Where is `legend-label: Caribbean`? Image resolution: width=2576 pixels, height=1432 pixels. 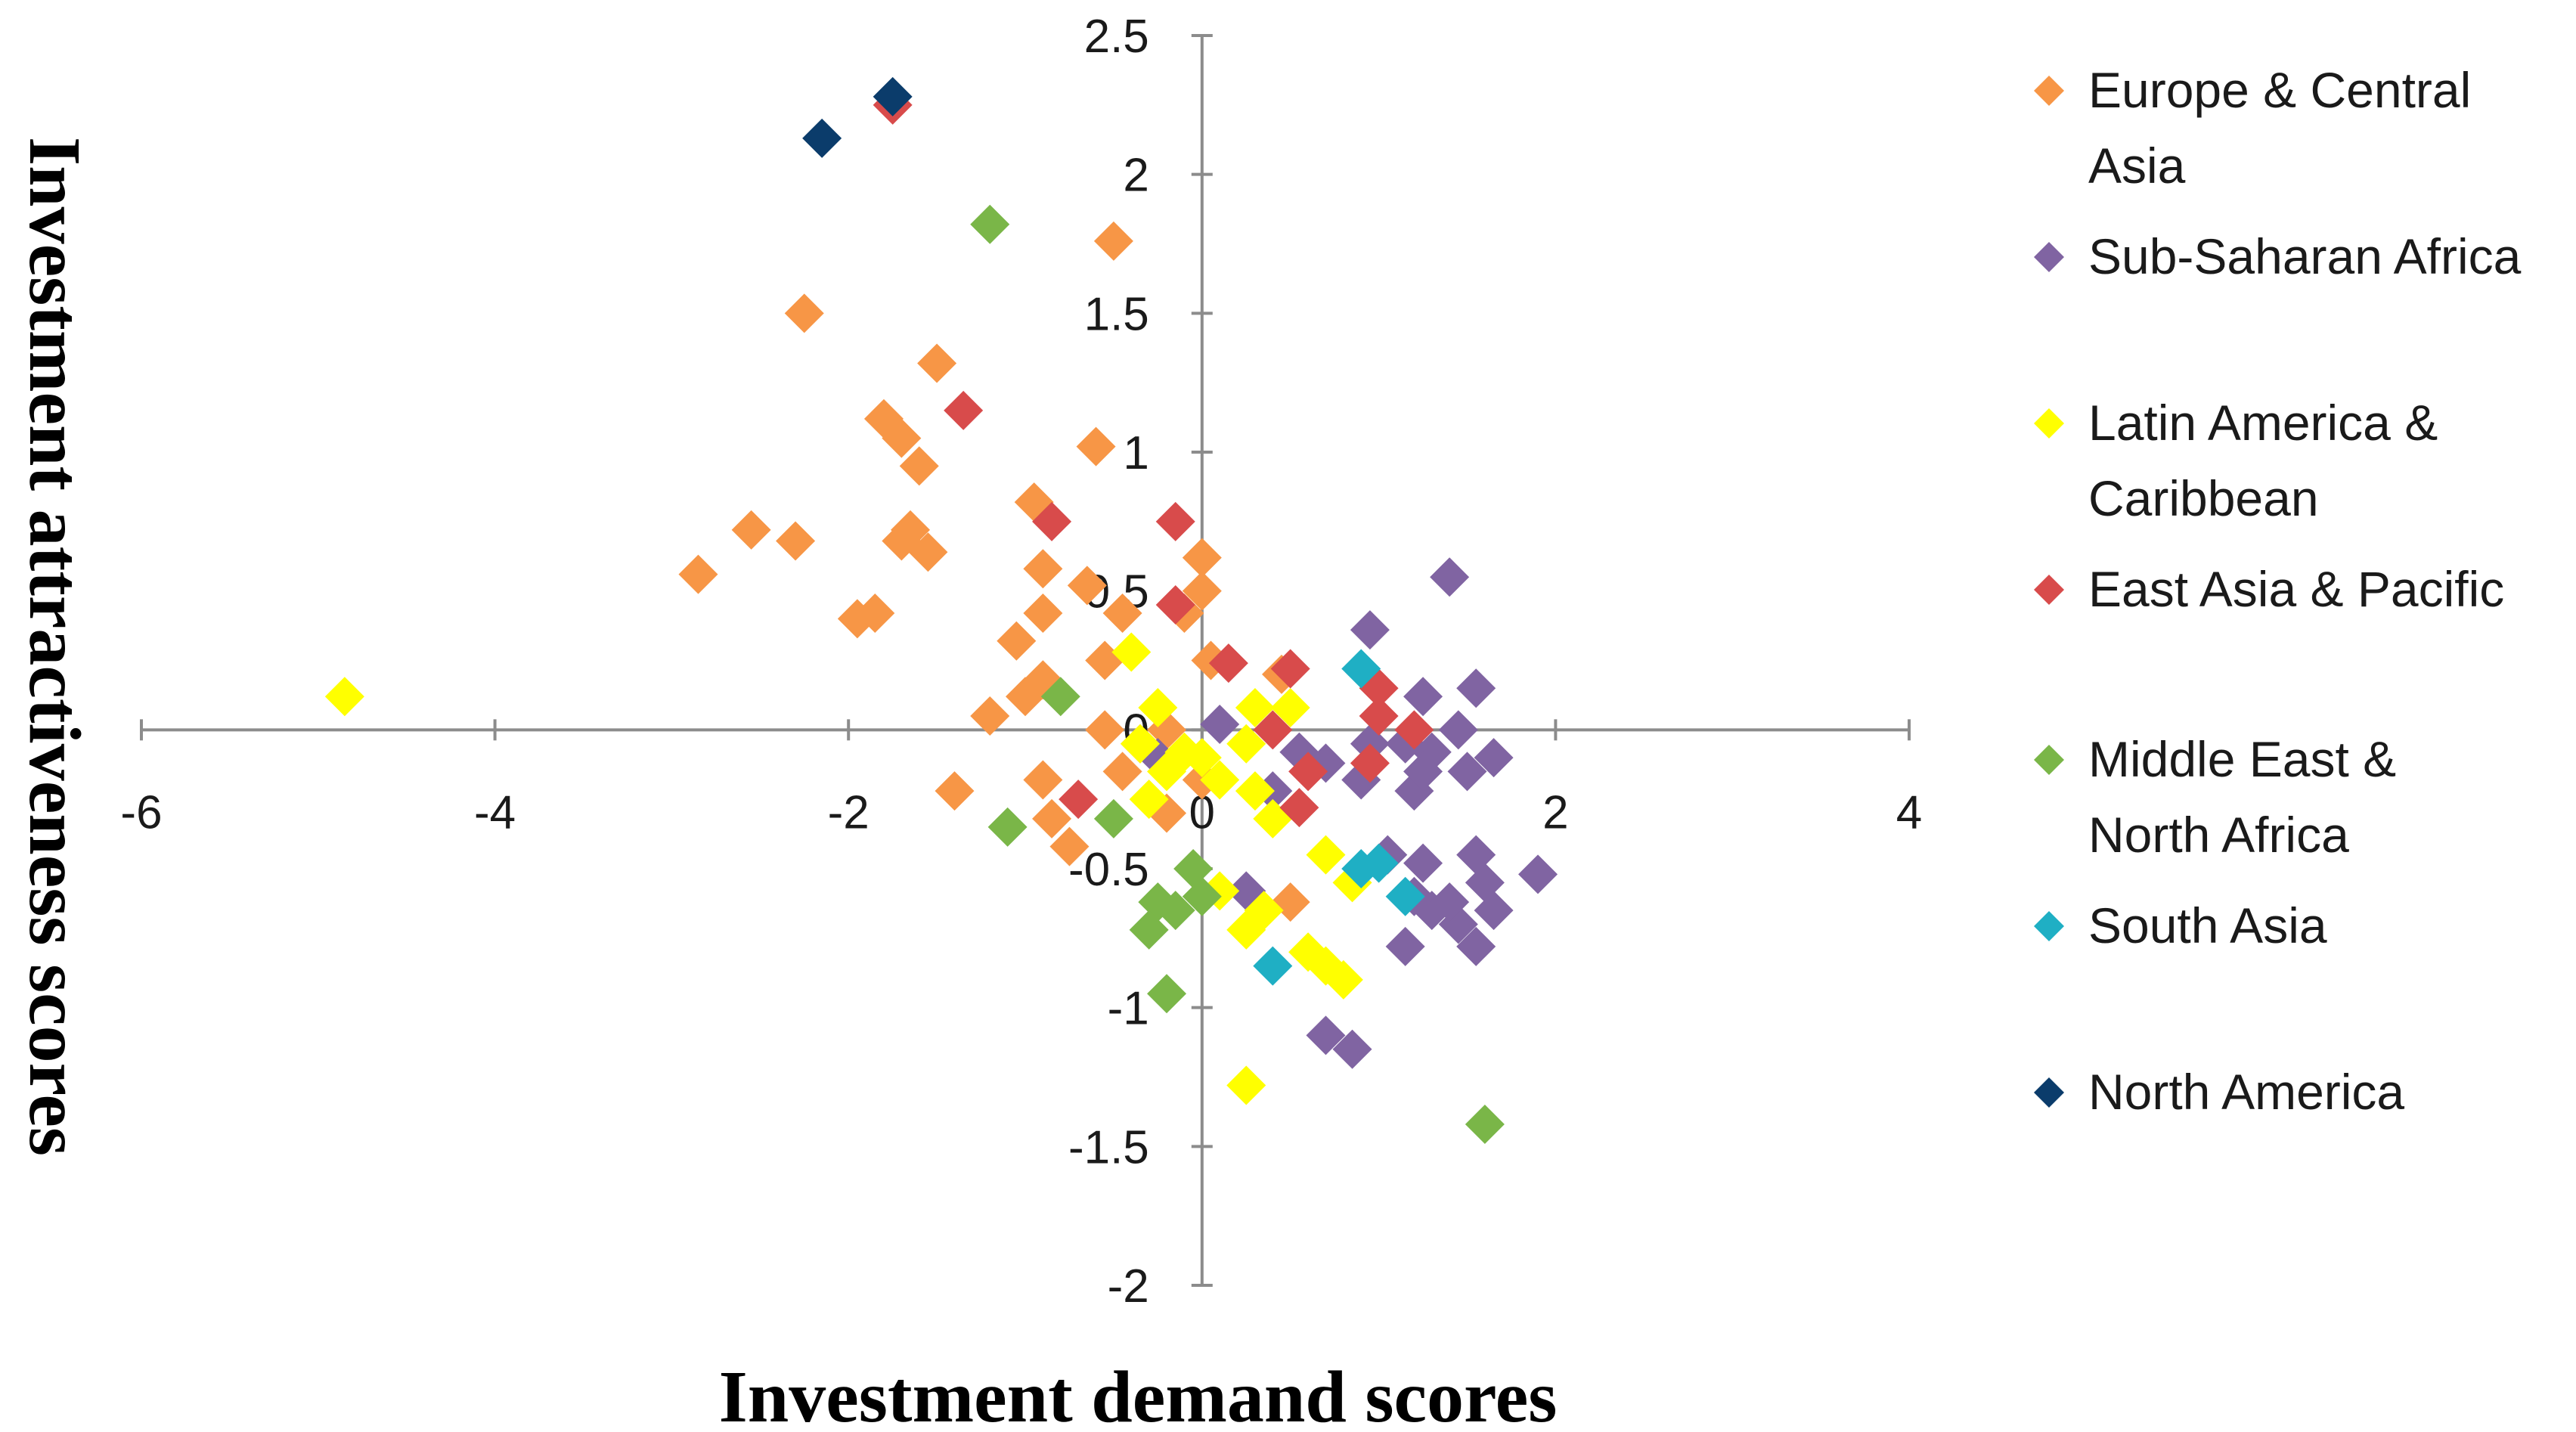
legend-label: Caribbean is located at coordinates (2203, 498).